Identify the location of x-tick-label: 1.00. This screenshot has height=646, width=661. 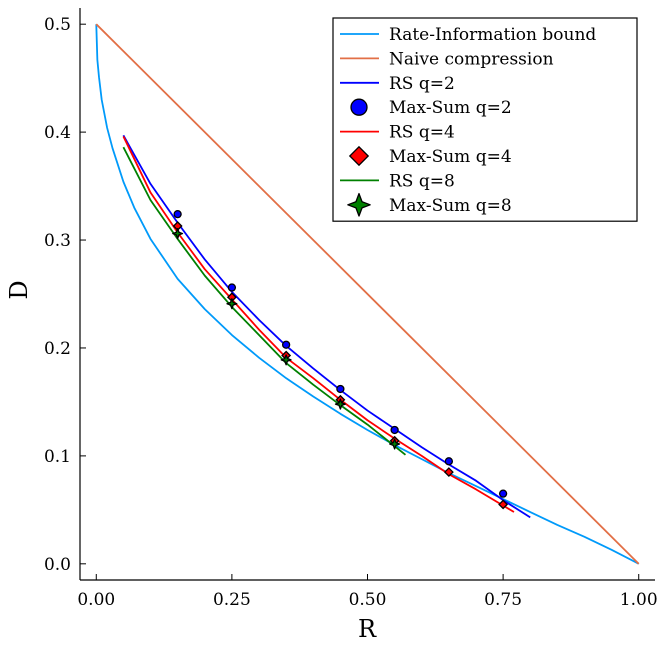
(639, 600).